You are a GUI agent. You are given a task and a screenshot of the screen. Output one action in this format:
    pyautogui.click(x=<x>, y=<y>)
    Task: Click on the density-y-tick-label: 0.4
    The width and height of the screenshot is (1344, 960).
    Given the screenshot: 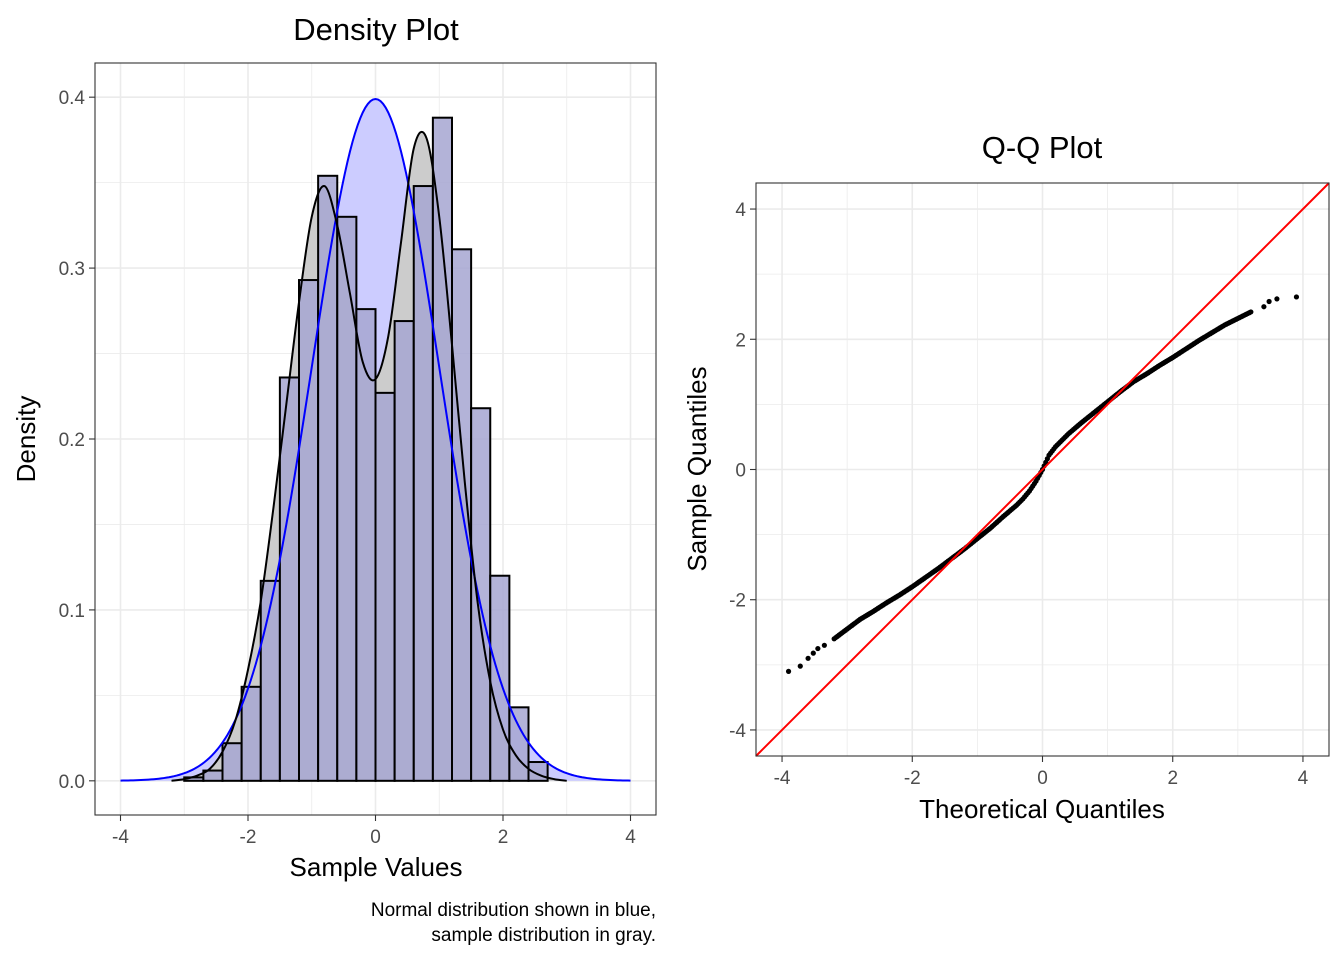 What is the action you would take?
    pyautogui.click(x=72, y=98)
    